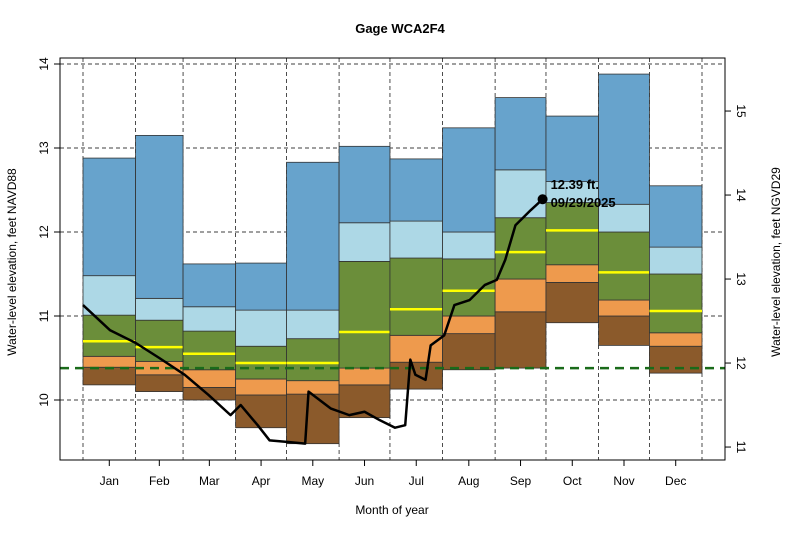 The width and height of the screenshot is (800, 538). What do you see at coordinates (416, 481) in the screenshot?
I see `x-tick-label: Jul` at bounding box center [416, 481].